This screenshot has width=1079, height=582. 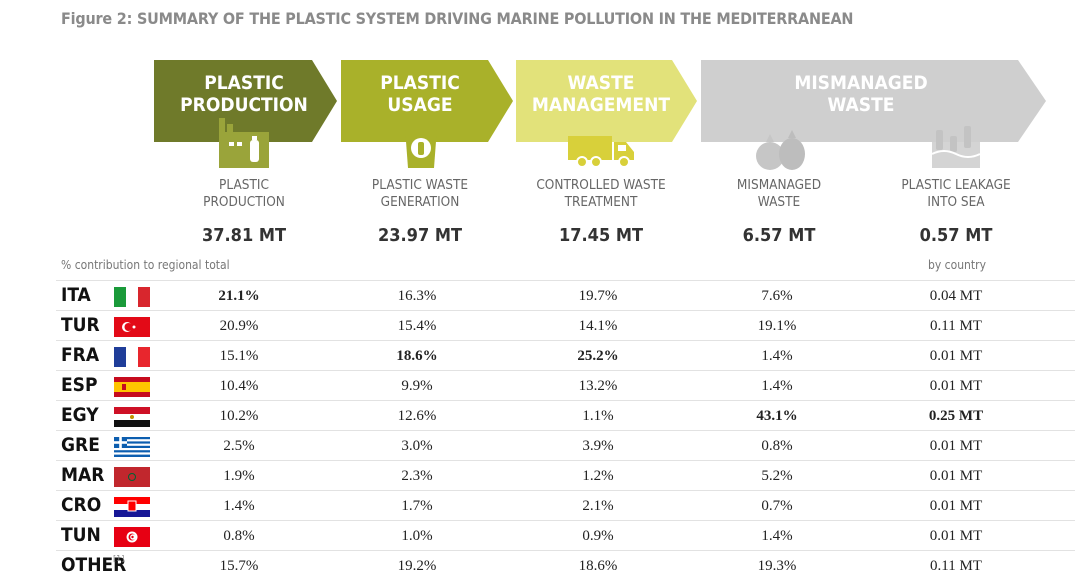 What do you see at coordinates (239, 386) in the screenshot?
I see `table-cell: 10.4%` at bounding box center [239, 386].